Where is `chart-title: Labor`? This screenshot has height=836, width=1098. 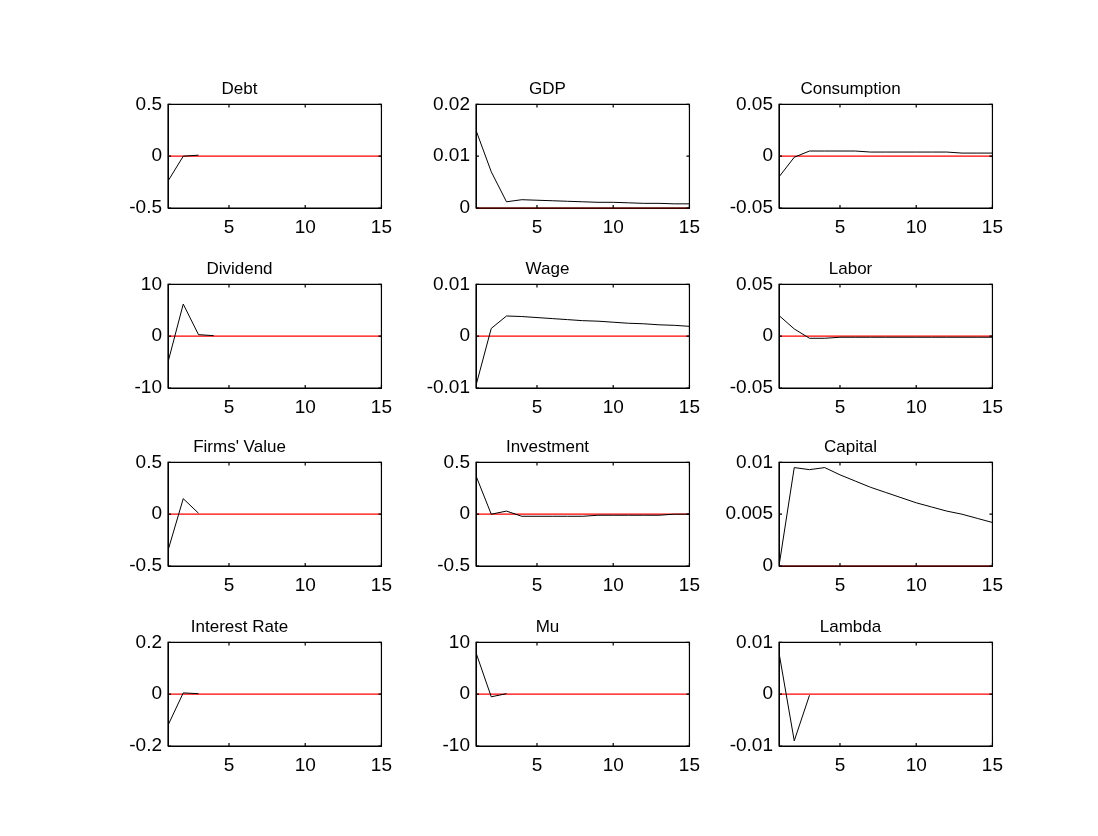
chart-title: Labor is located at coordinates (850, 268).